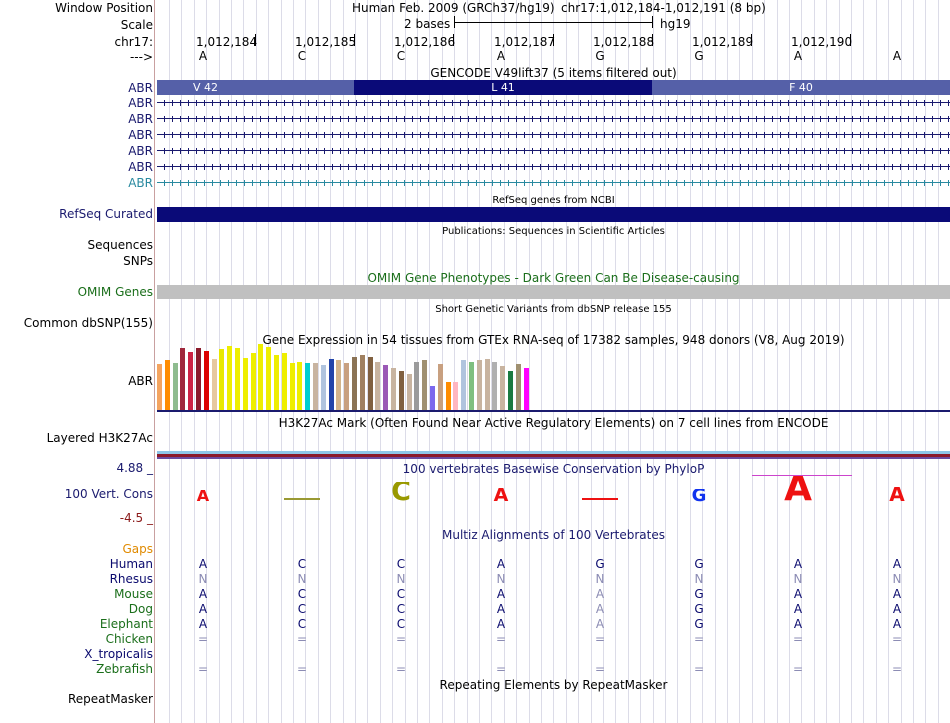  I want to click on gencode-label-3: ABR, so click(140, 119).